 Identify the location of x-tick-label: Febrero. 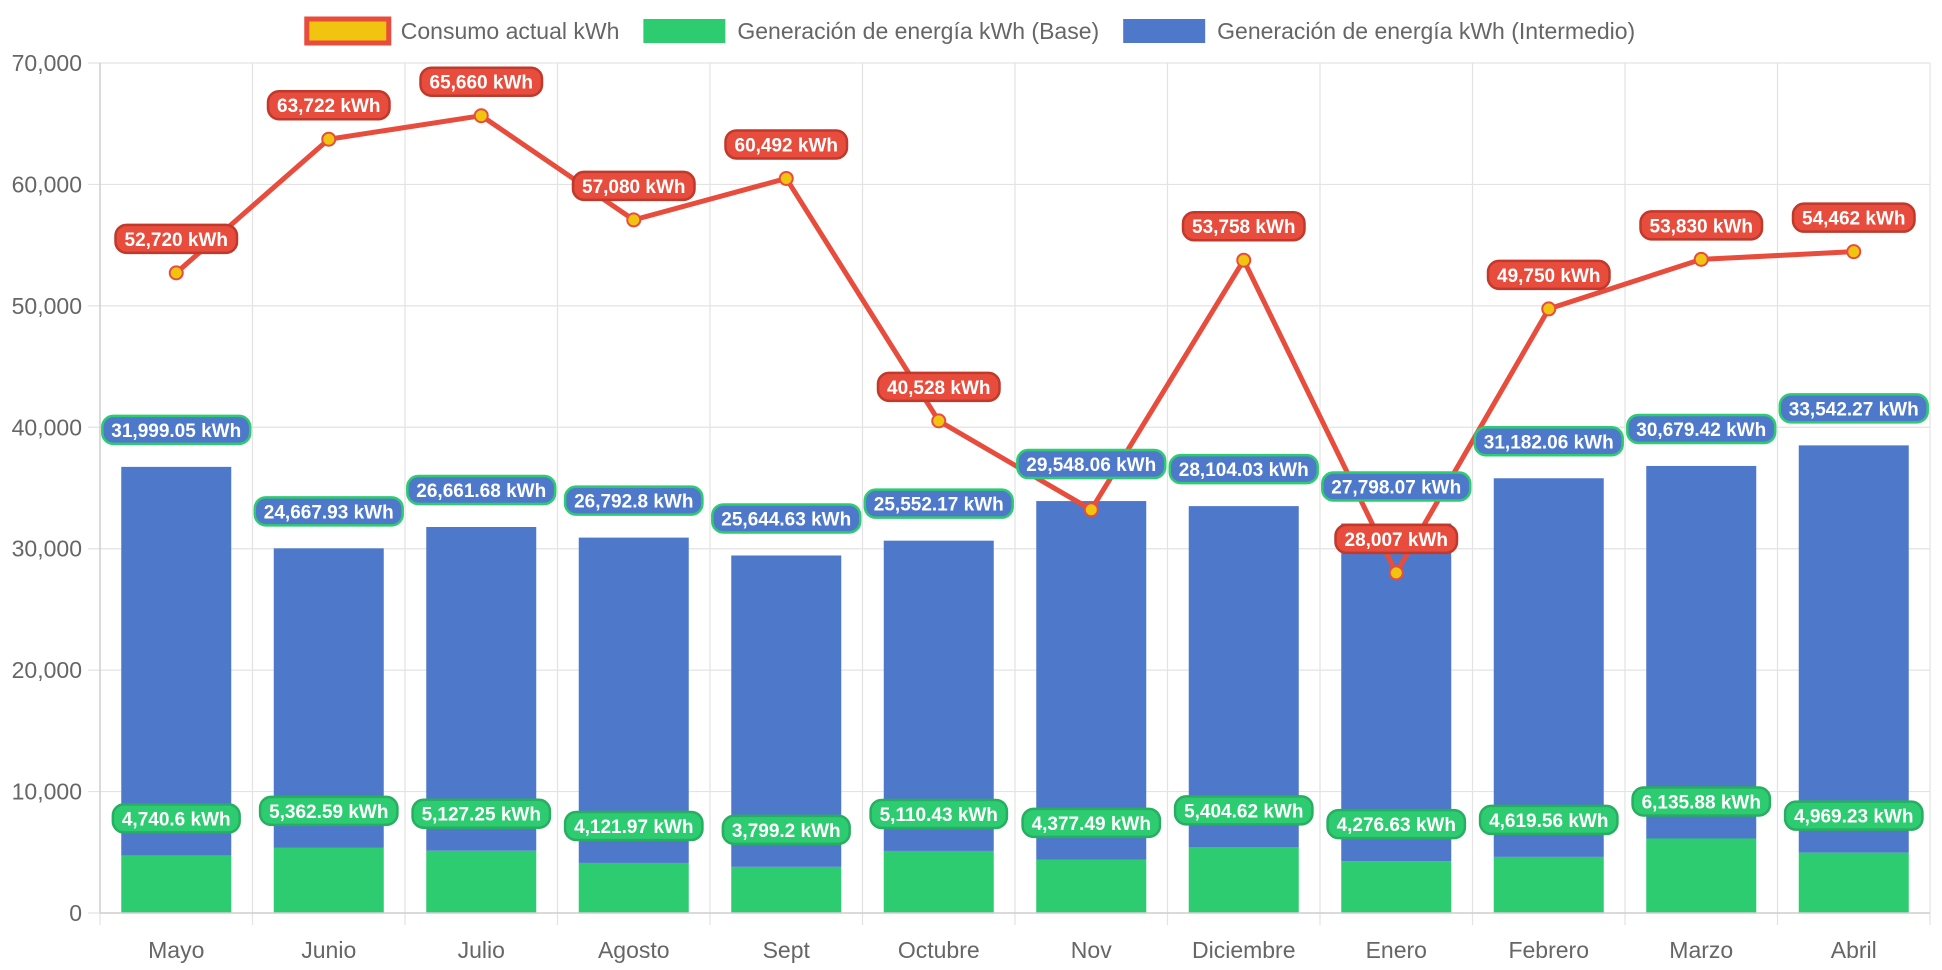
(1548, 950).